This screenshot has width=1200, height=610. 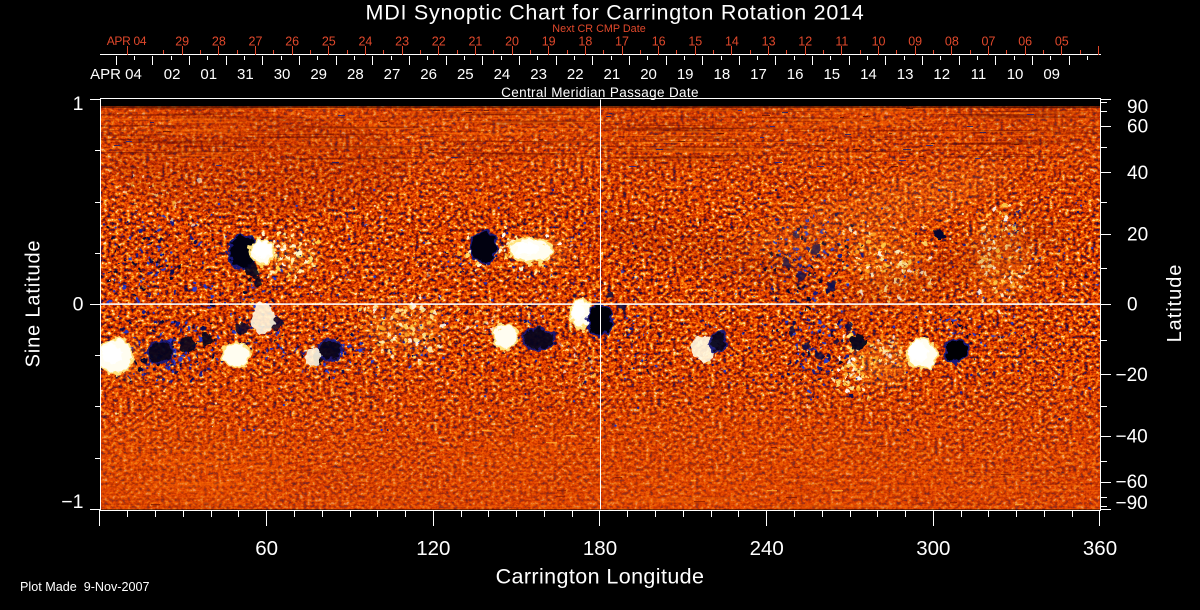 I want to click on svg-text: Plot Made 9-Nov-2007, so click(x=85, y=587).